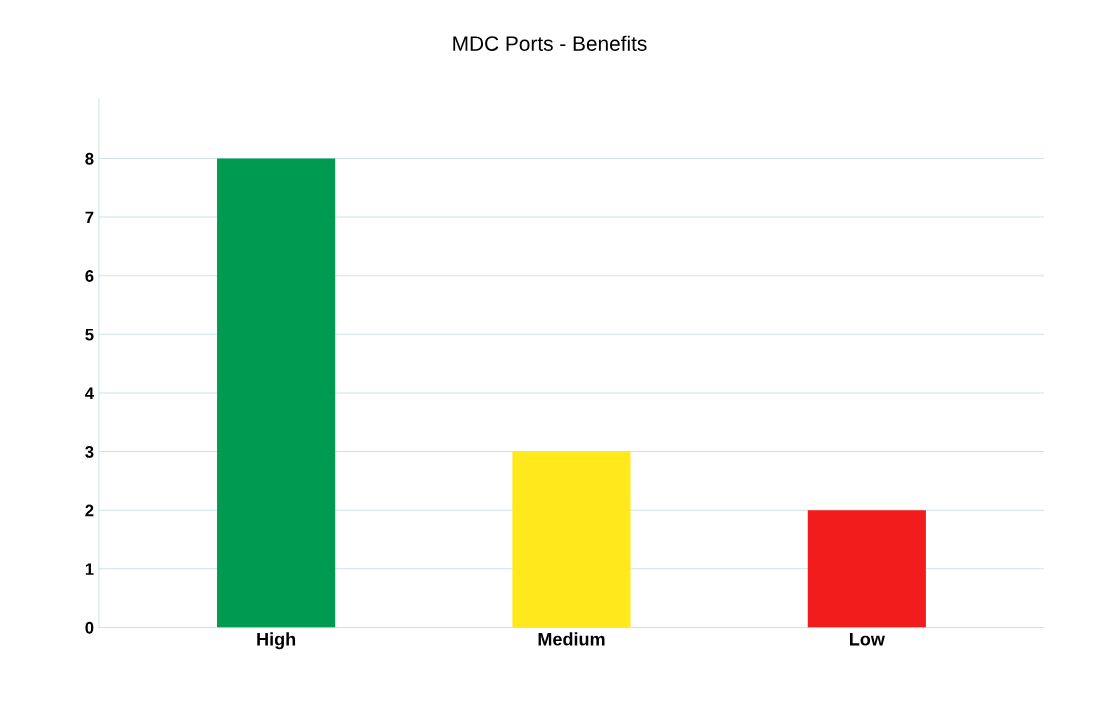  I want to click on y-tick-label: 8, so click(89, 158).